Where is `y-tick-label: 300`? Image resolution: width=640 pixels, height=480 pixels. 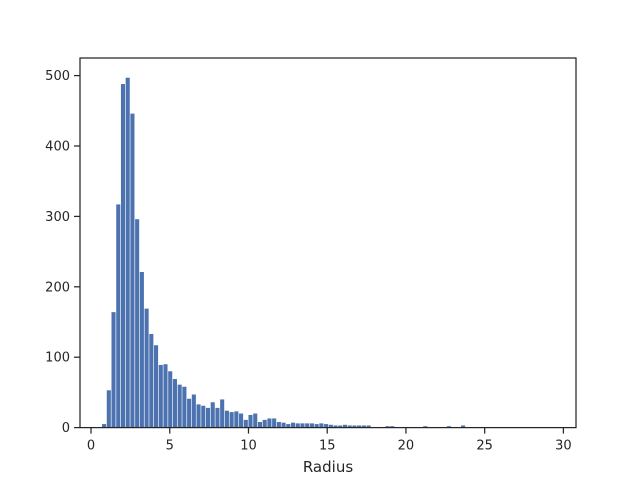
y-tick-label: 300 is located at coordinates (57, 217).